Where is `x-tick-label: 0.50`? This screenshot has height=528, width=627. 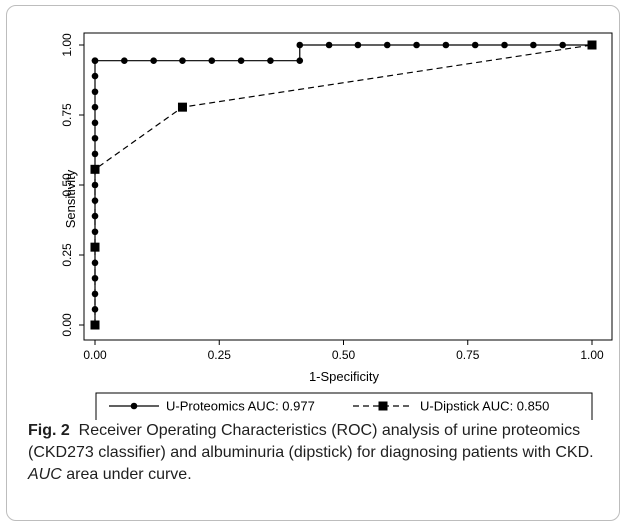 x-tick-label: 0.50 is located at coordinates (344, 355).